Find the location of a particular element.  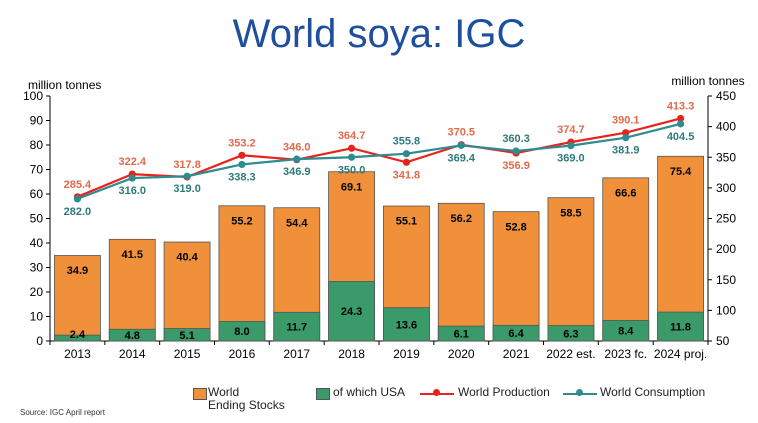

data-label-production: 413.3 is located at coordinates (681, 106).